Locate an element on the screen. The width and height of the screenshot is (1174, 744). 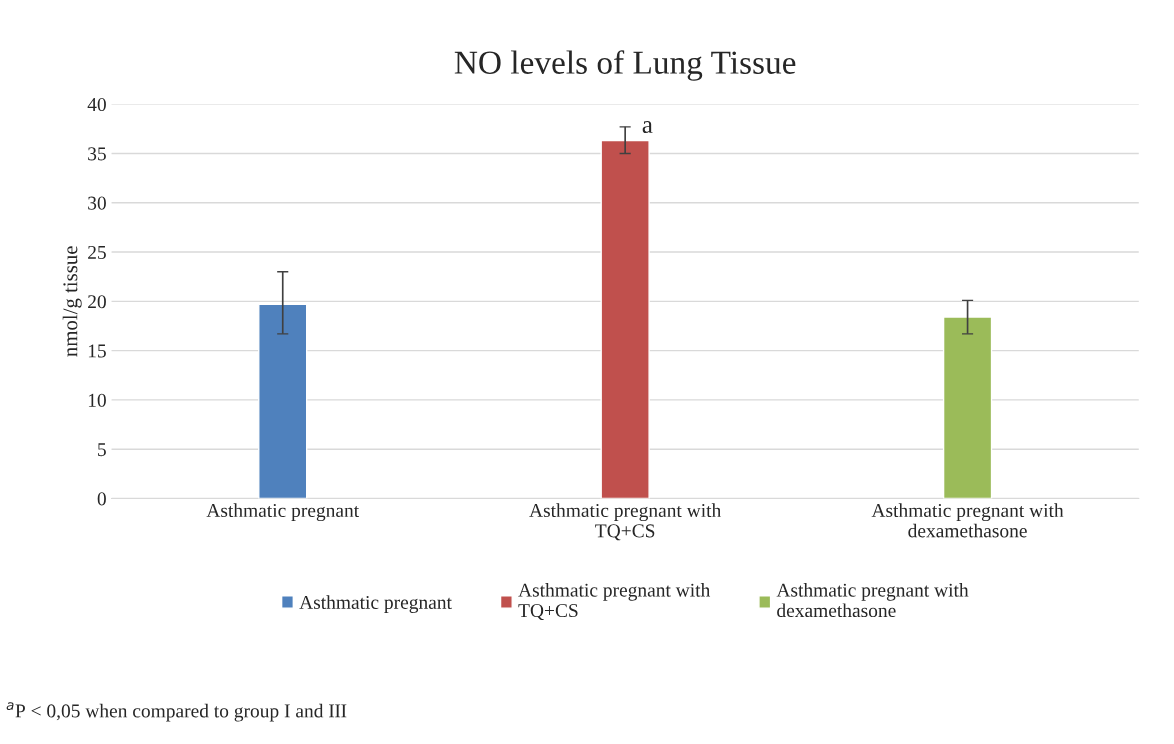
chart-title: NO levels of Lung Tissue is located at coordinates (625, 65).